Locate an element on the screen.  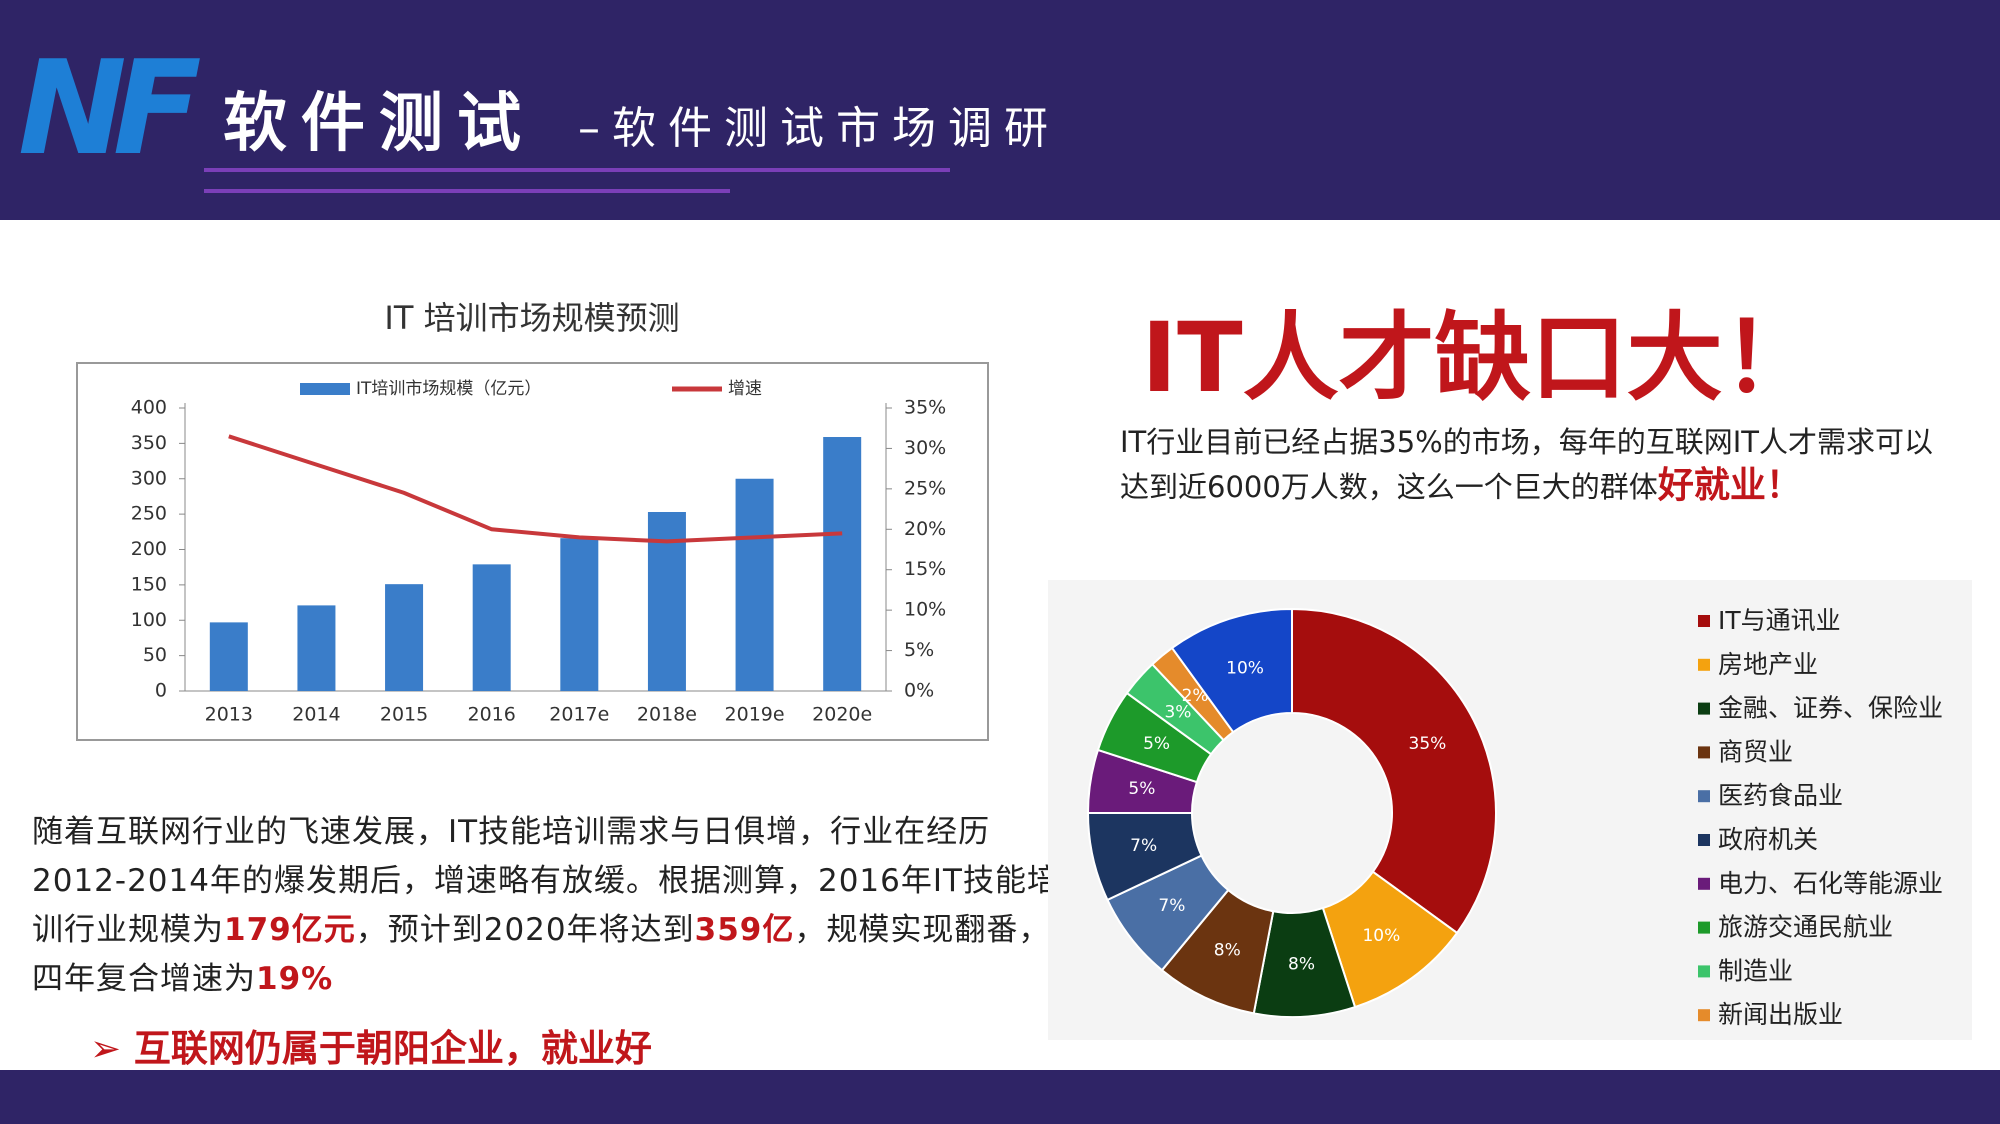
legend-label: 新闻出版业 is located at coordinates (1780, 1014).